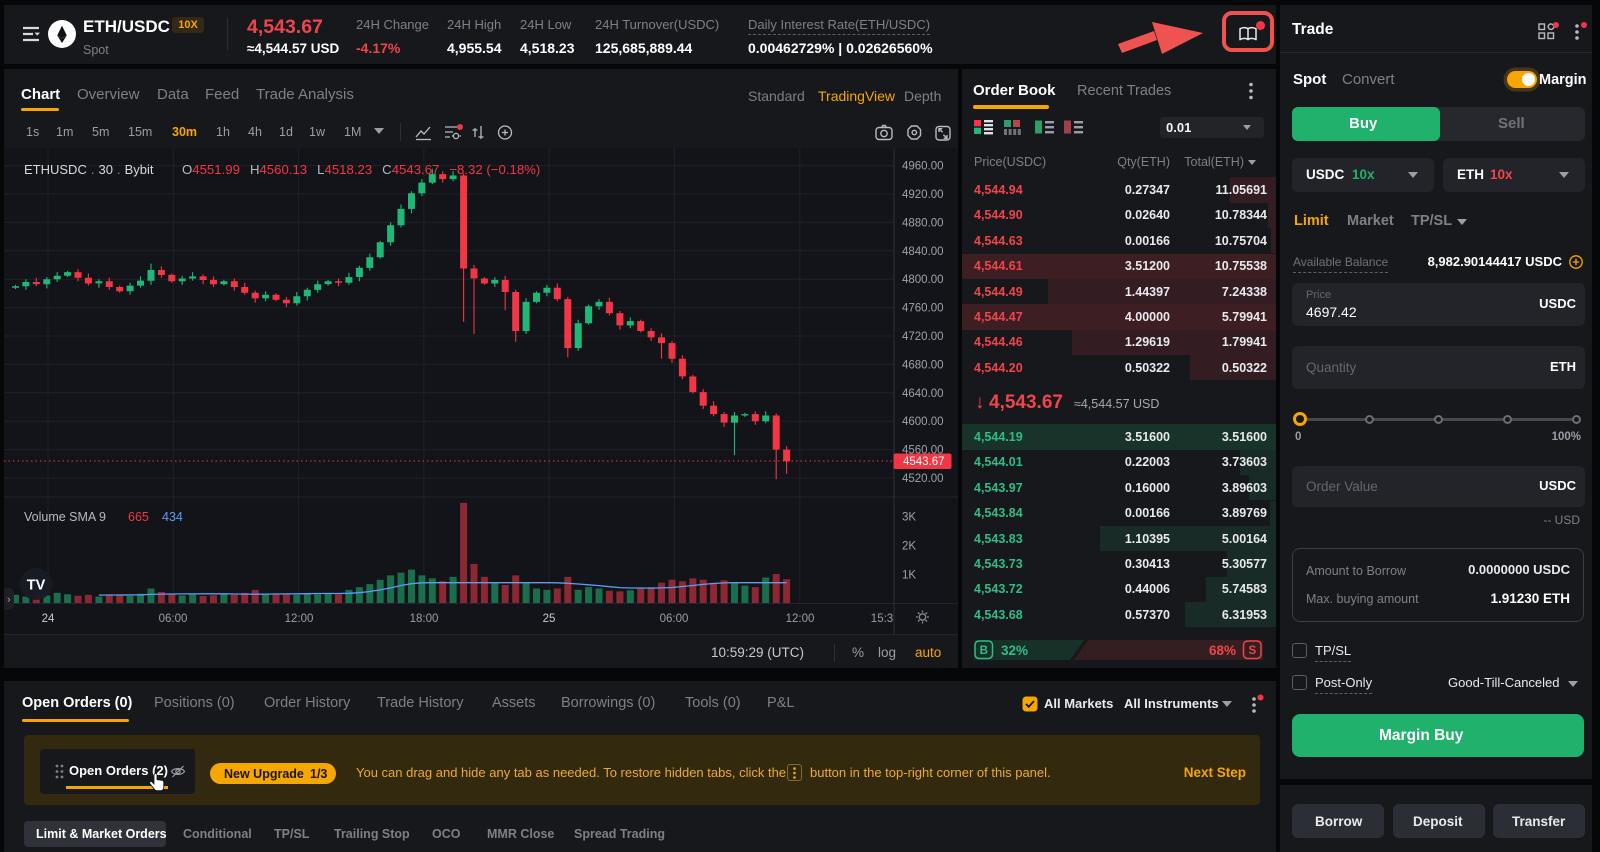  What do you see at coordinates (549, 619) in the screenshot?
I see `svg-text: 25` at bounding box center [549, 619].